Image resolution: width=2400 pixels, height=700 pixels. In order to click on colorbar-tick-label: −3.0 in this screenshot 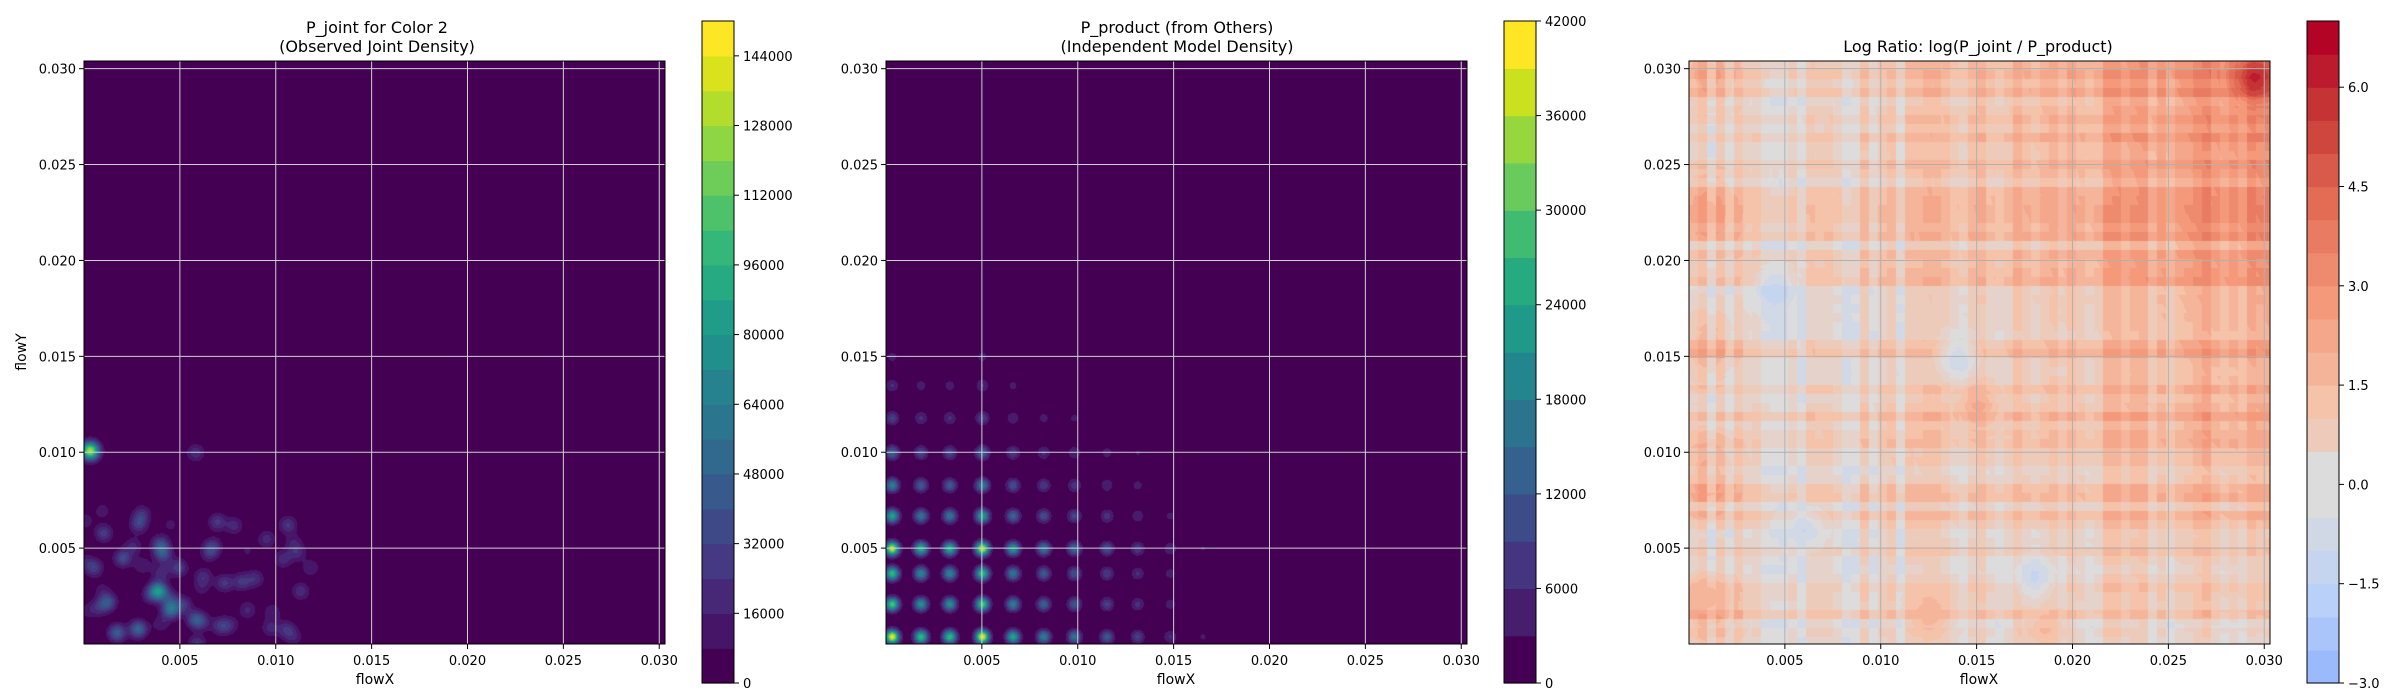, I will do `click(2364, 684)`.